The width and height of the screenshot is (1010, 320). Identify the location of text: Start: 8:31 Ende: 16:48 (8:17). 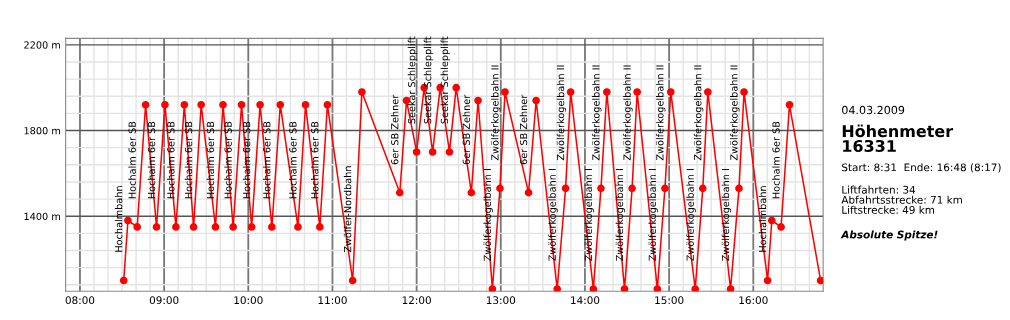
(921, 168).